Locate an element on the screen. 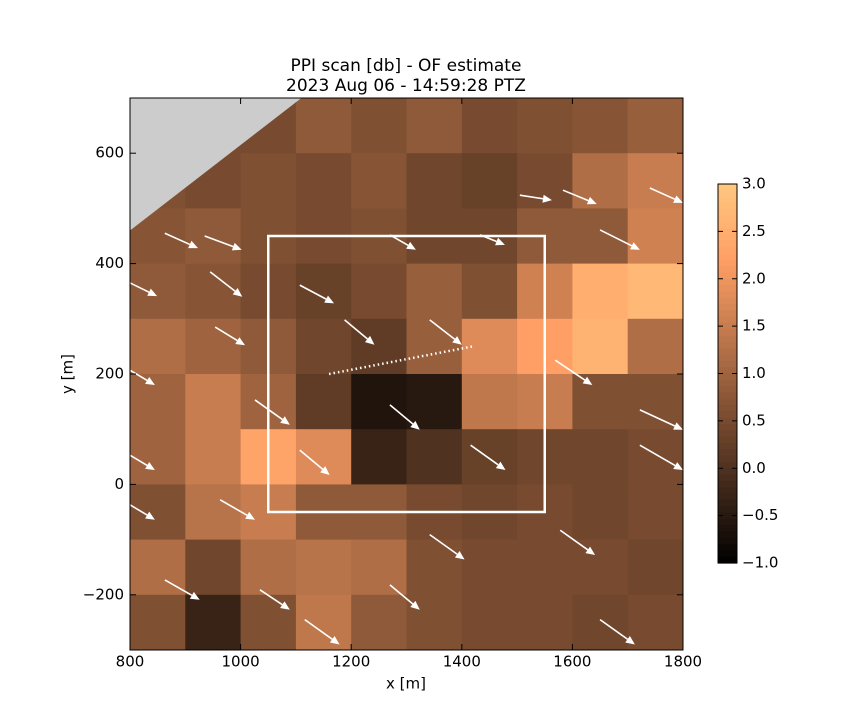  region-box is located at coordinates (406, 374).